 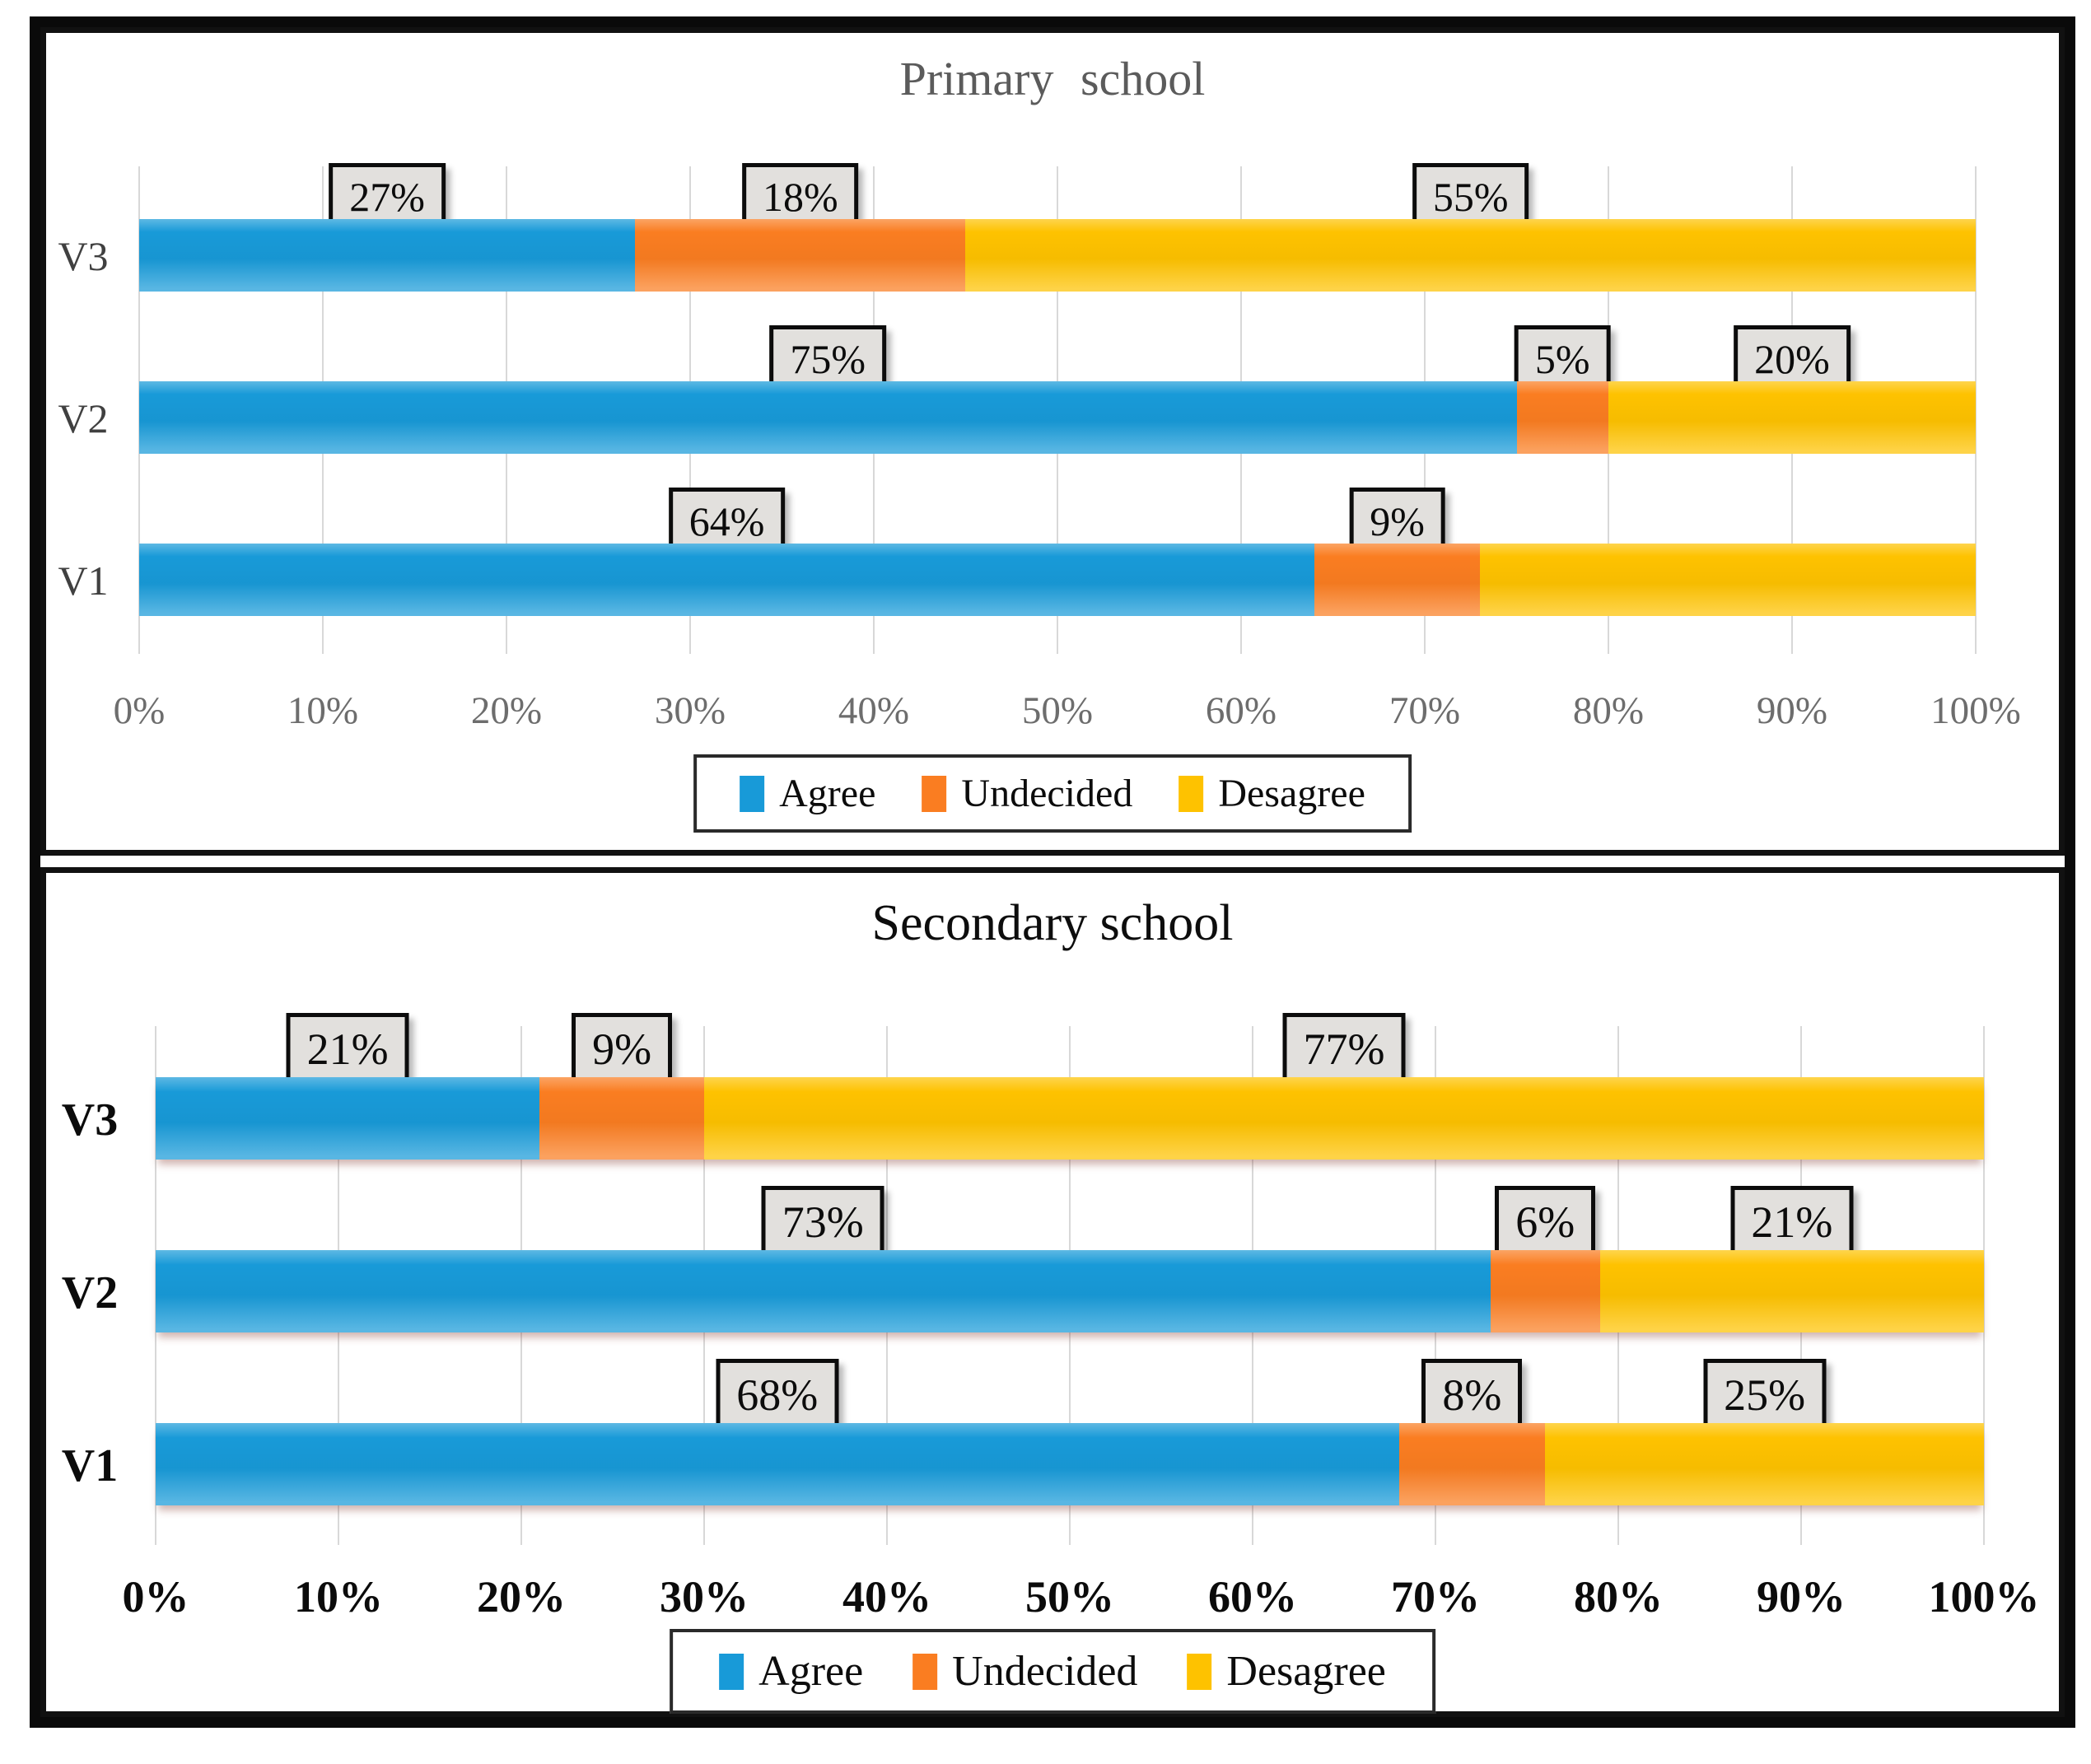 What do you see at coordinates (1472, 1395) in the screenshot?
I see `data-label: 8%` at bounding box center [1472, 1395].